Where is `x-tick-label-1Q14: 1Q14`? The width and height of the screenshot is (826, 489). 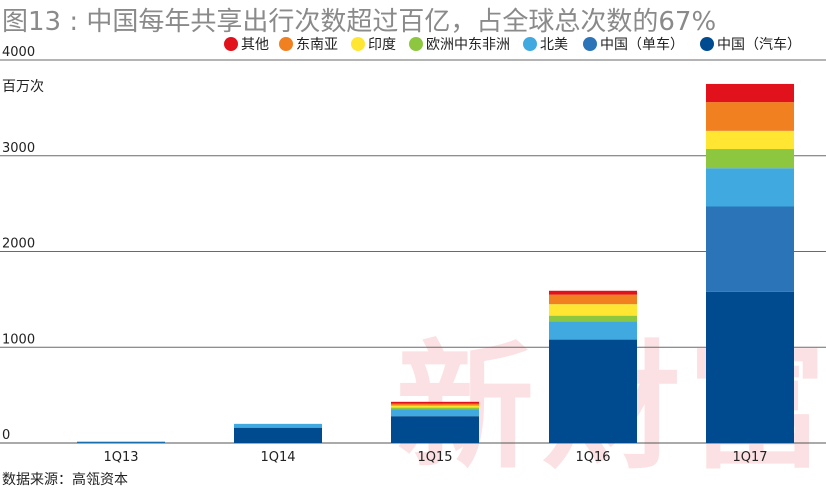 x-tick-label-1Q14: 1Q14 is located at coordinates (277, 457).